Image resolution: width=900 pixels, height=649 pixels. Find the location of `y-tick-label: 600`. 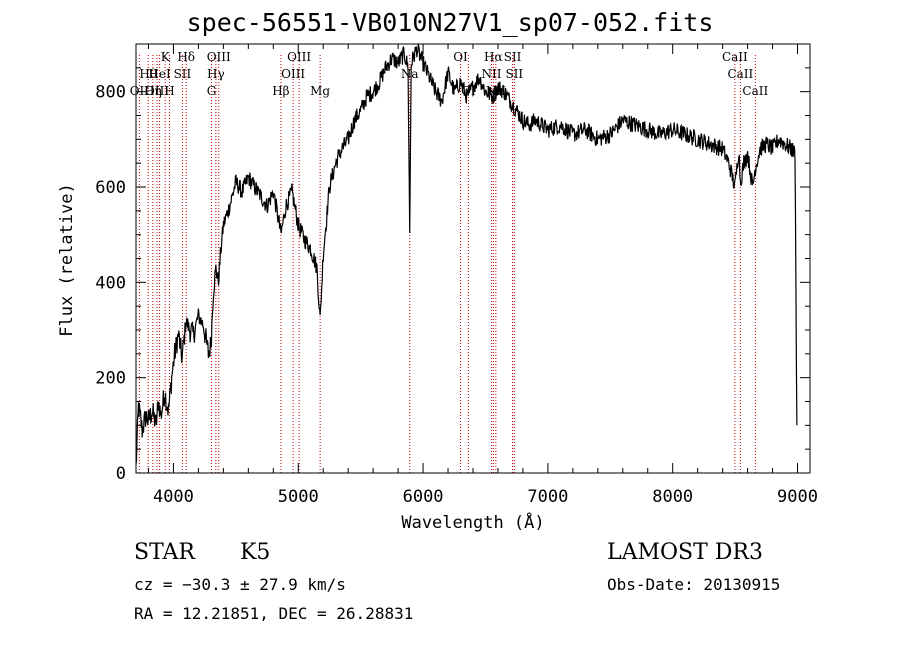

y-tick-label: 600 is located at coordinates (110, 188).